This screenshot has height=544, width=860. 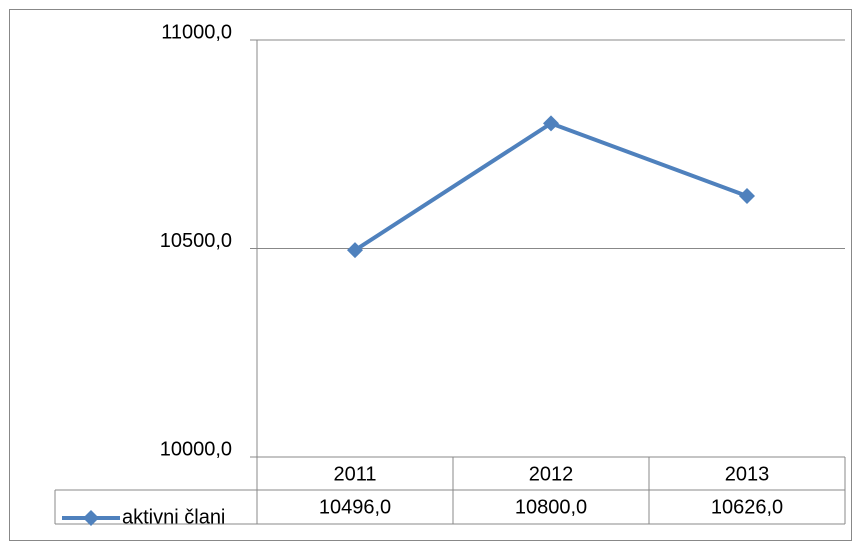 What do you see at coordinates (196, 32) in the screenshot?
I see `y-tick-label: 11000,0` at bounding box center [196, 32].